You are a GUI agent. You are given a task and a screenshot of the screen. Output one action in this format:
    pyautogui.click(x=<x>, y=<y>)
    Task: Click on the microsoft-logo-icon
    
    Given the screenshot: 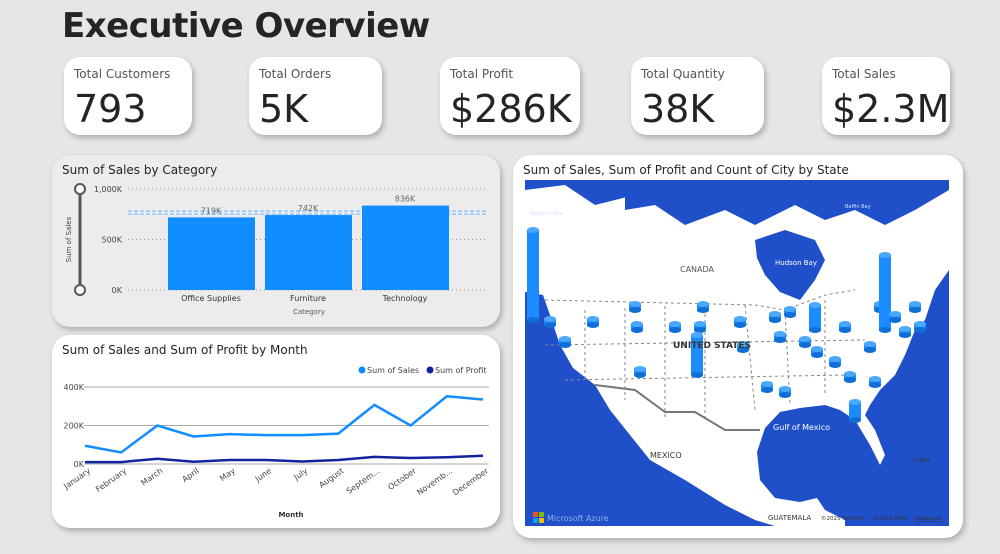 What is the action you would take?
    pyautogui.click(x=538, y=517)
    